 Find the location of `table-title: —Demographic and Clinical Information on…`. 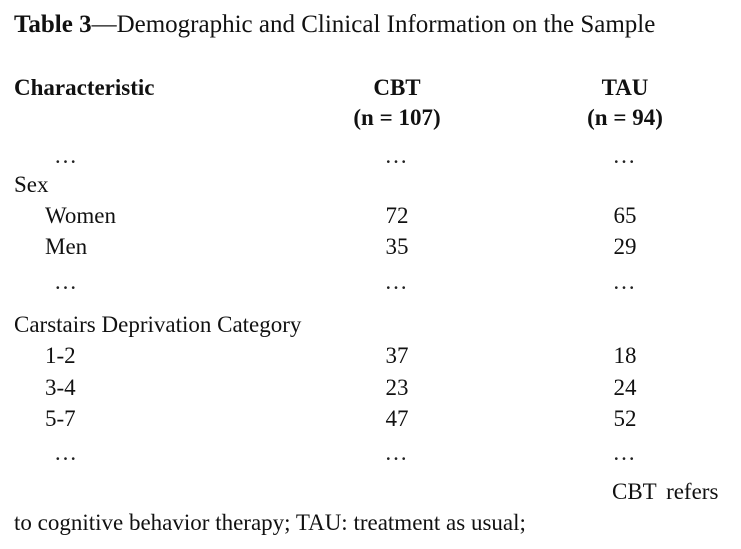

table-title: —Demographic and Clinical Information on… is located at coordinates (373, 24).